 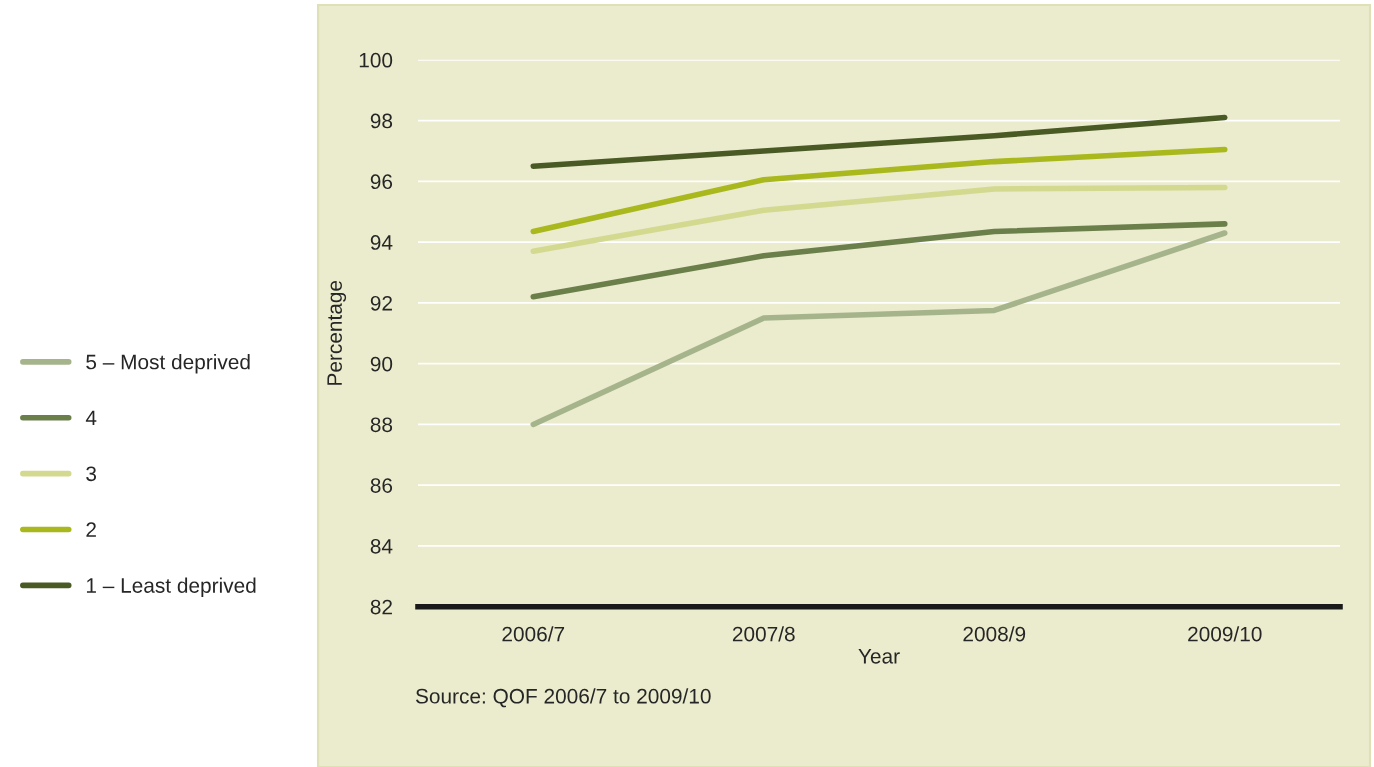 I want to click on y-axis-title: Percentage, so click(x=337, y=332).